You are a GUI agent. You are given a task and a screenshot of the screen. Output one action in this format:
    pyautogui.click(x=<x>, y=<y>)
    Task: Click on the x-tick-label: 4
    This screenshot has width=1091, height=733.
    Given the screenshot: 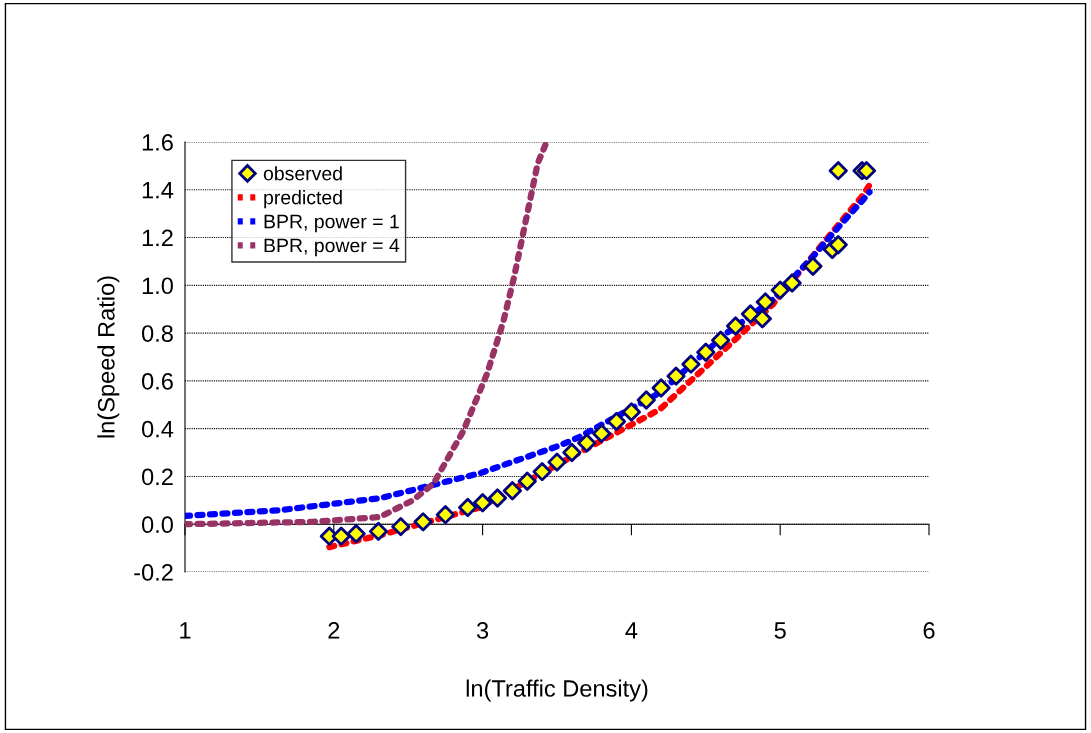 What is the action you would take?
    pyautogui.click(x=631, y=630)
    